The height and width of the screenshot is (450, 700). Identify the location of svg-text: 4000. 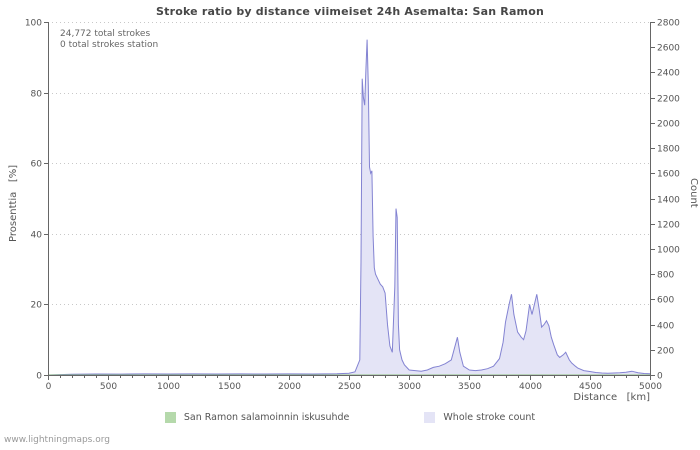
(530, 387).